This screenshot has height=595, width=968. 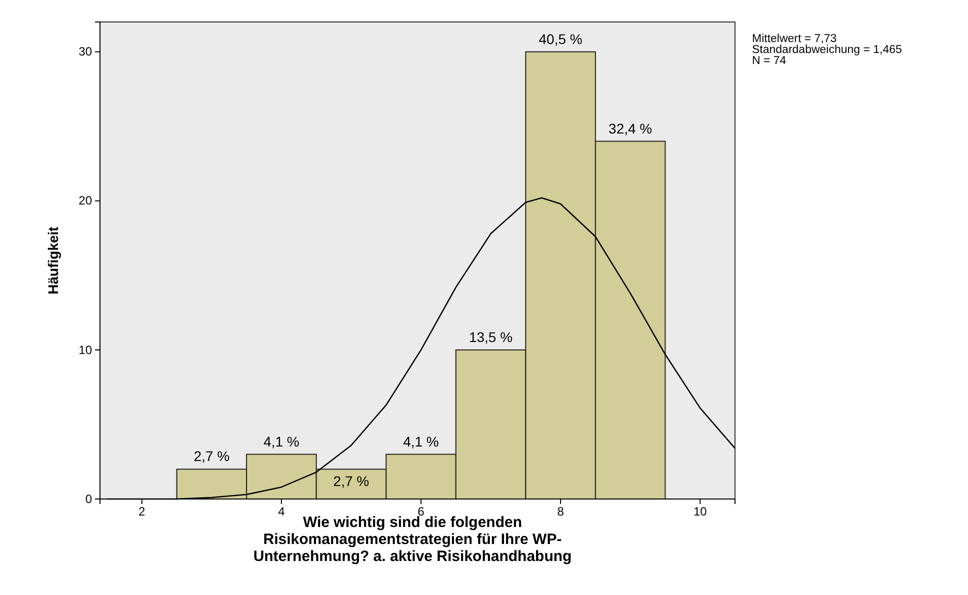 I want to click on x-tick-label: 4, so click(x=282, y=511).